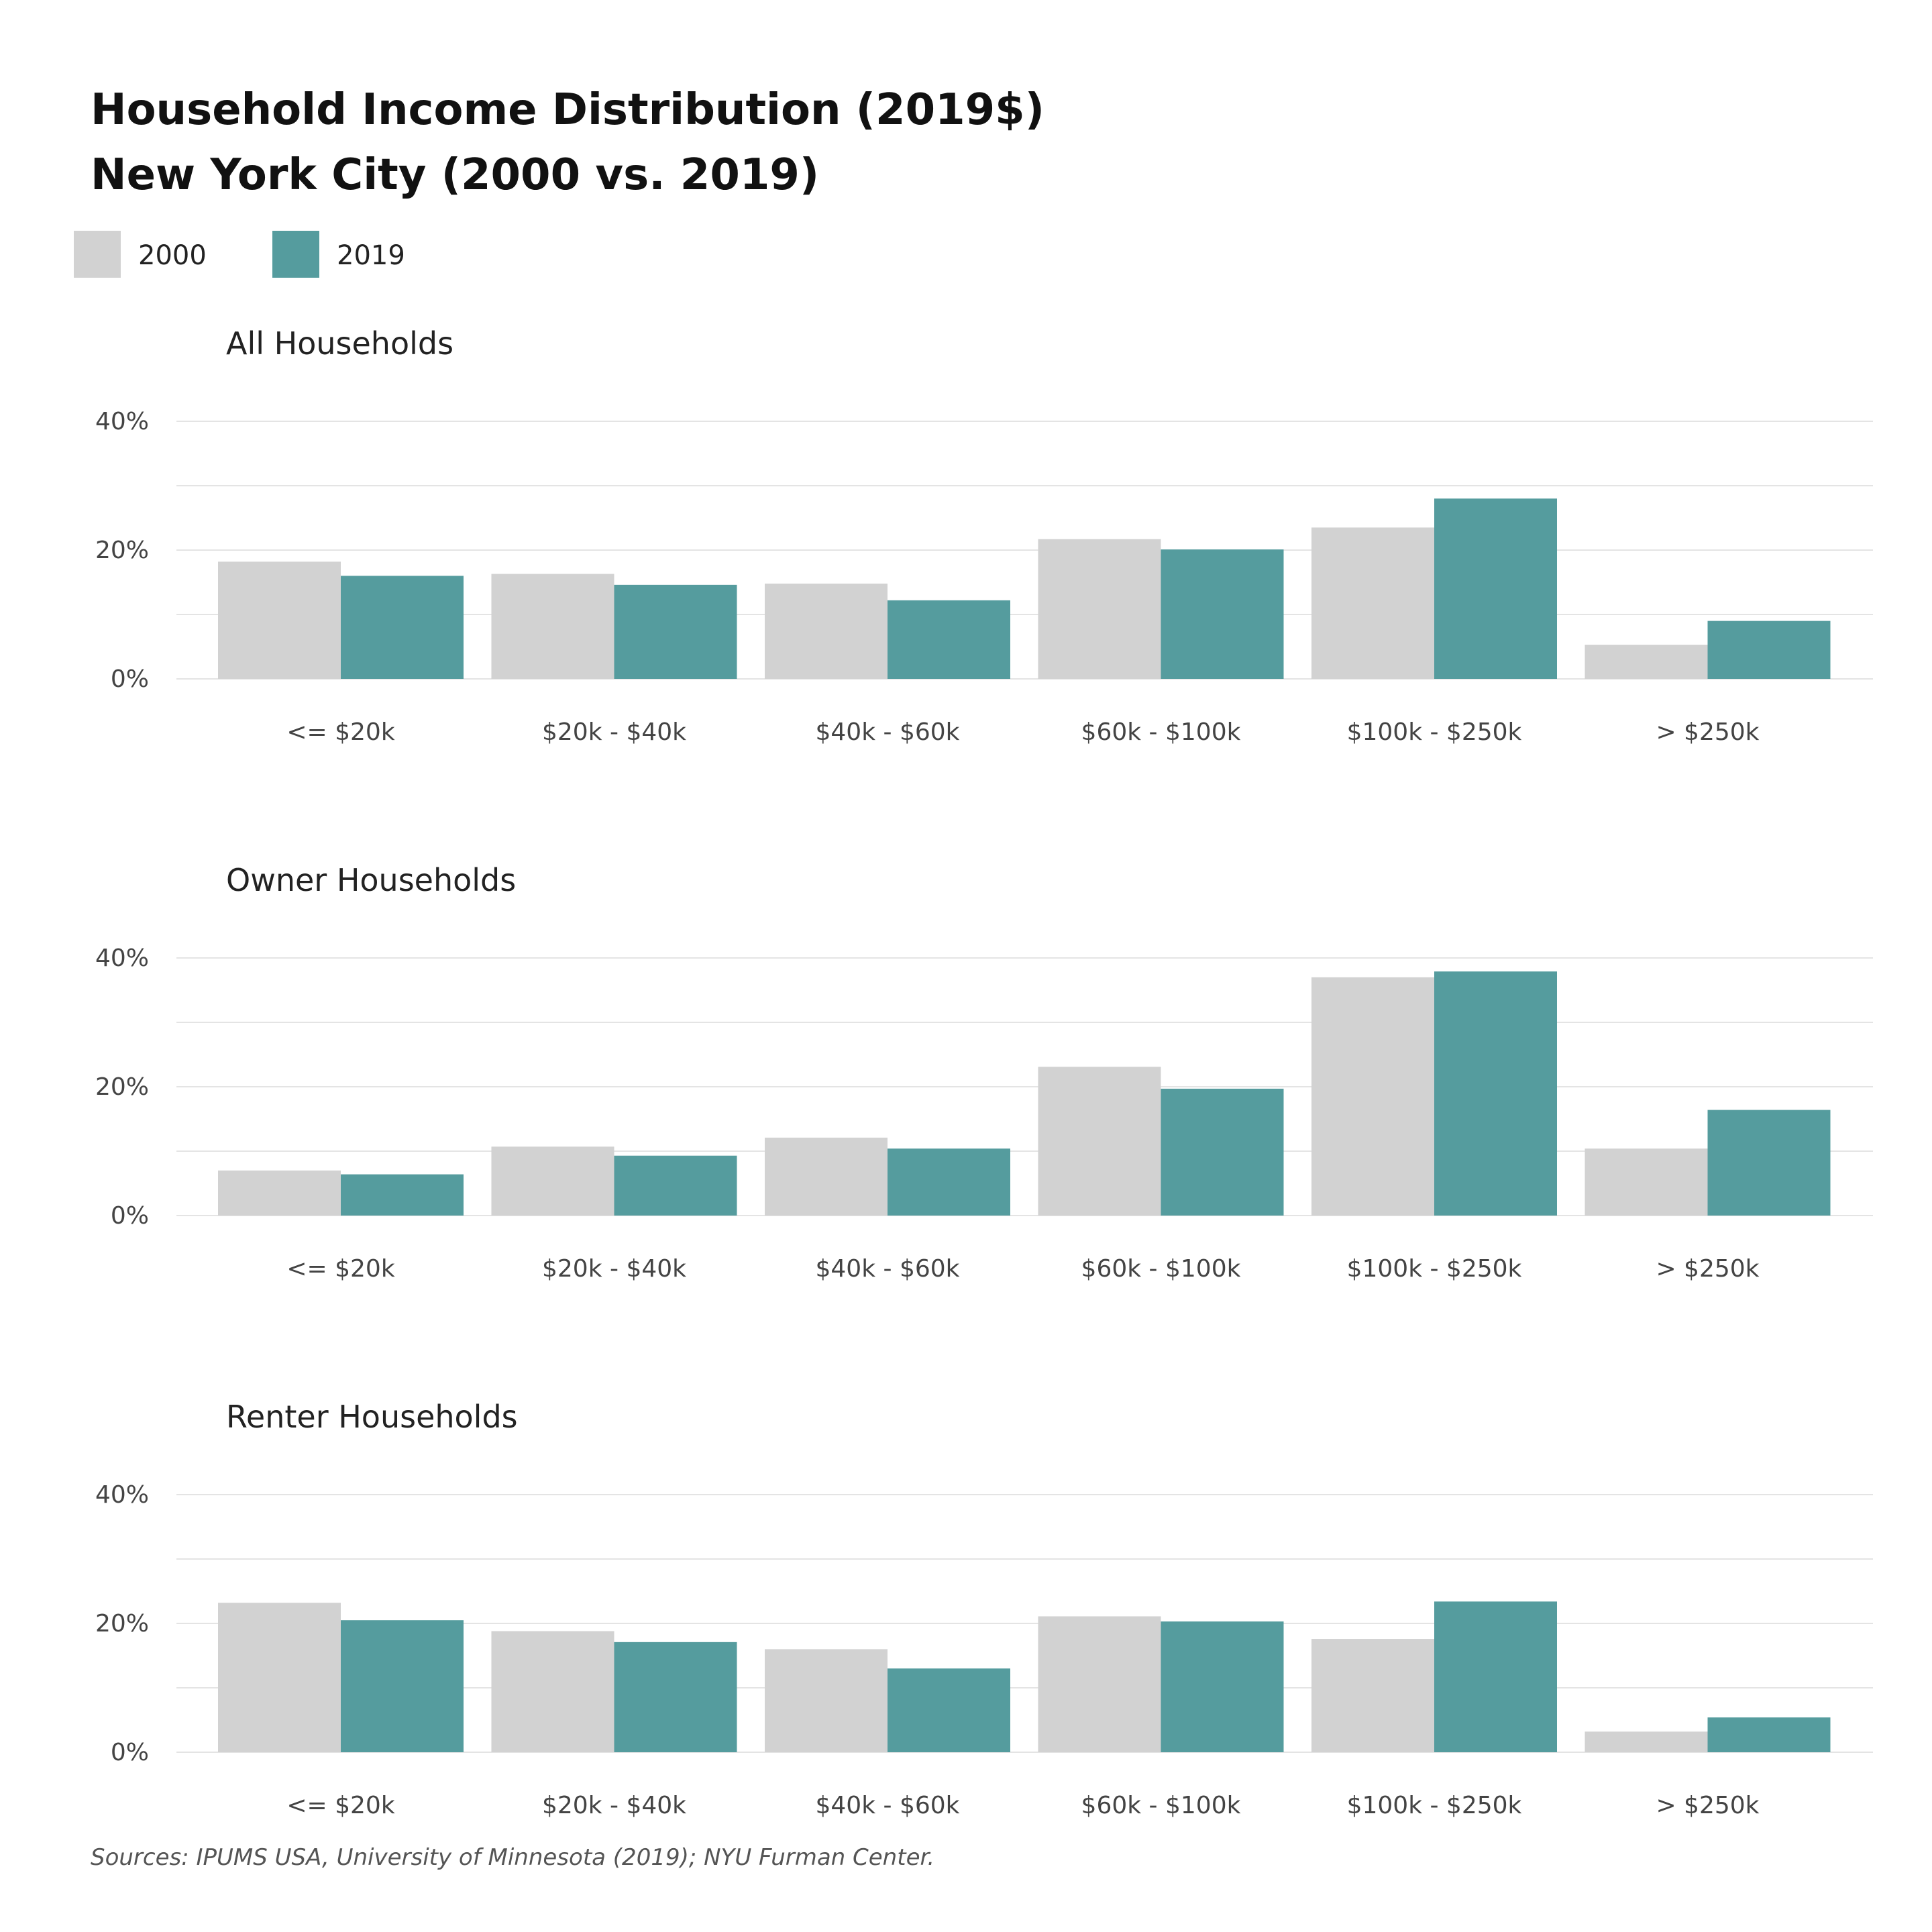 The image size is (1932, 1932). What do you see at coordinates (172, 255) in the screenshot?
I see `legend-label-2000: 2000` at bounding box center [172, 255].